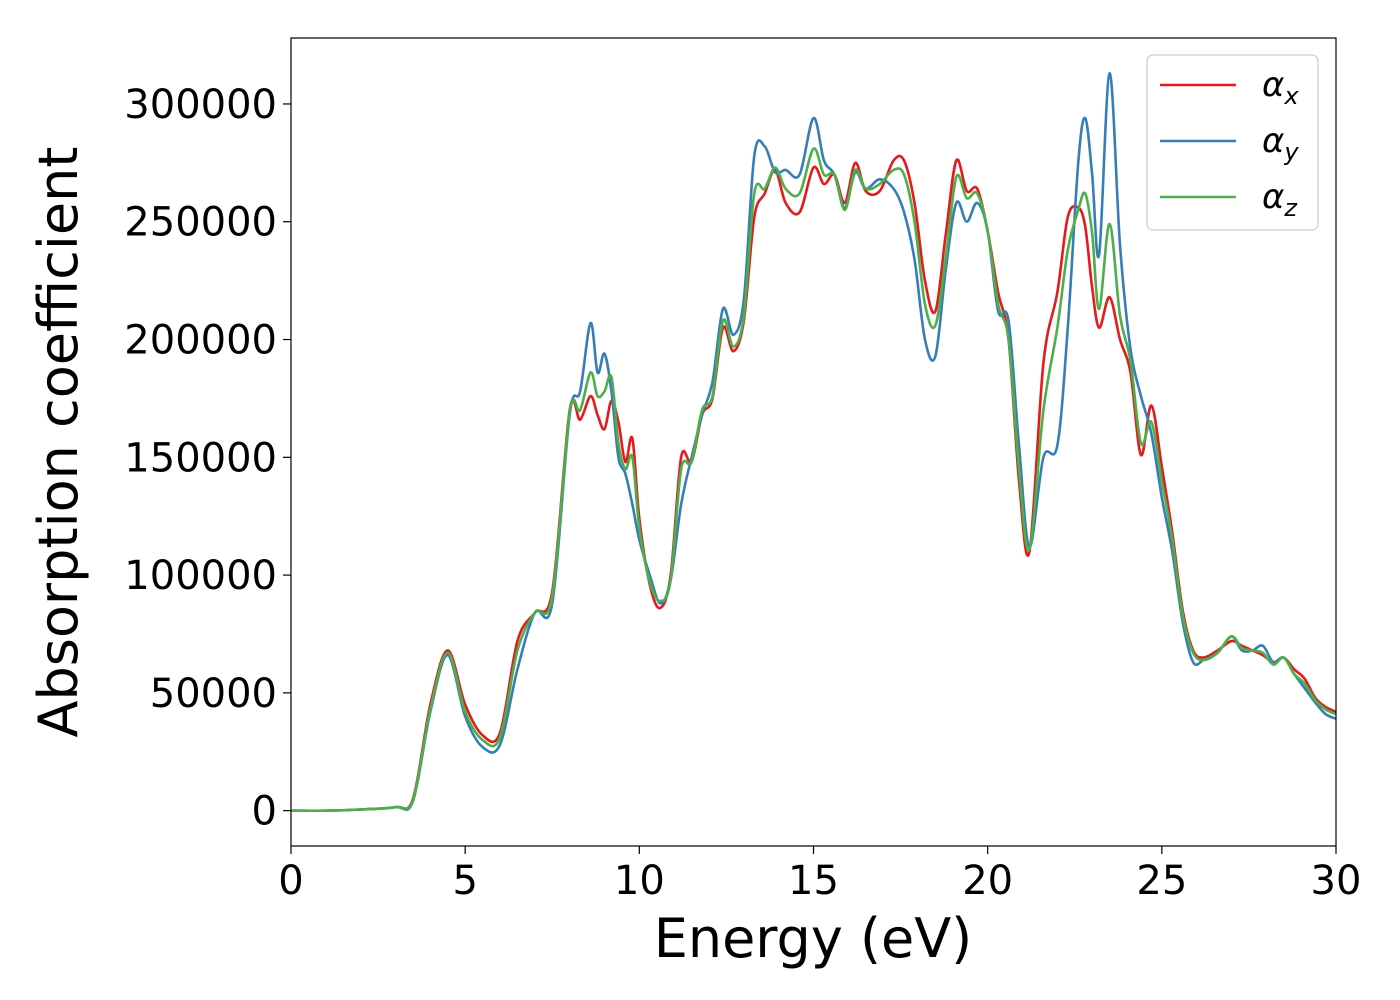 The width and height of the screenshot is (1400, 1000). What do you see at coordinates (58, 442) in the screenshot?
I see `y-axis-title: Absorption coefficient` at bounding box center [58, 442].